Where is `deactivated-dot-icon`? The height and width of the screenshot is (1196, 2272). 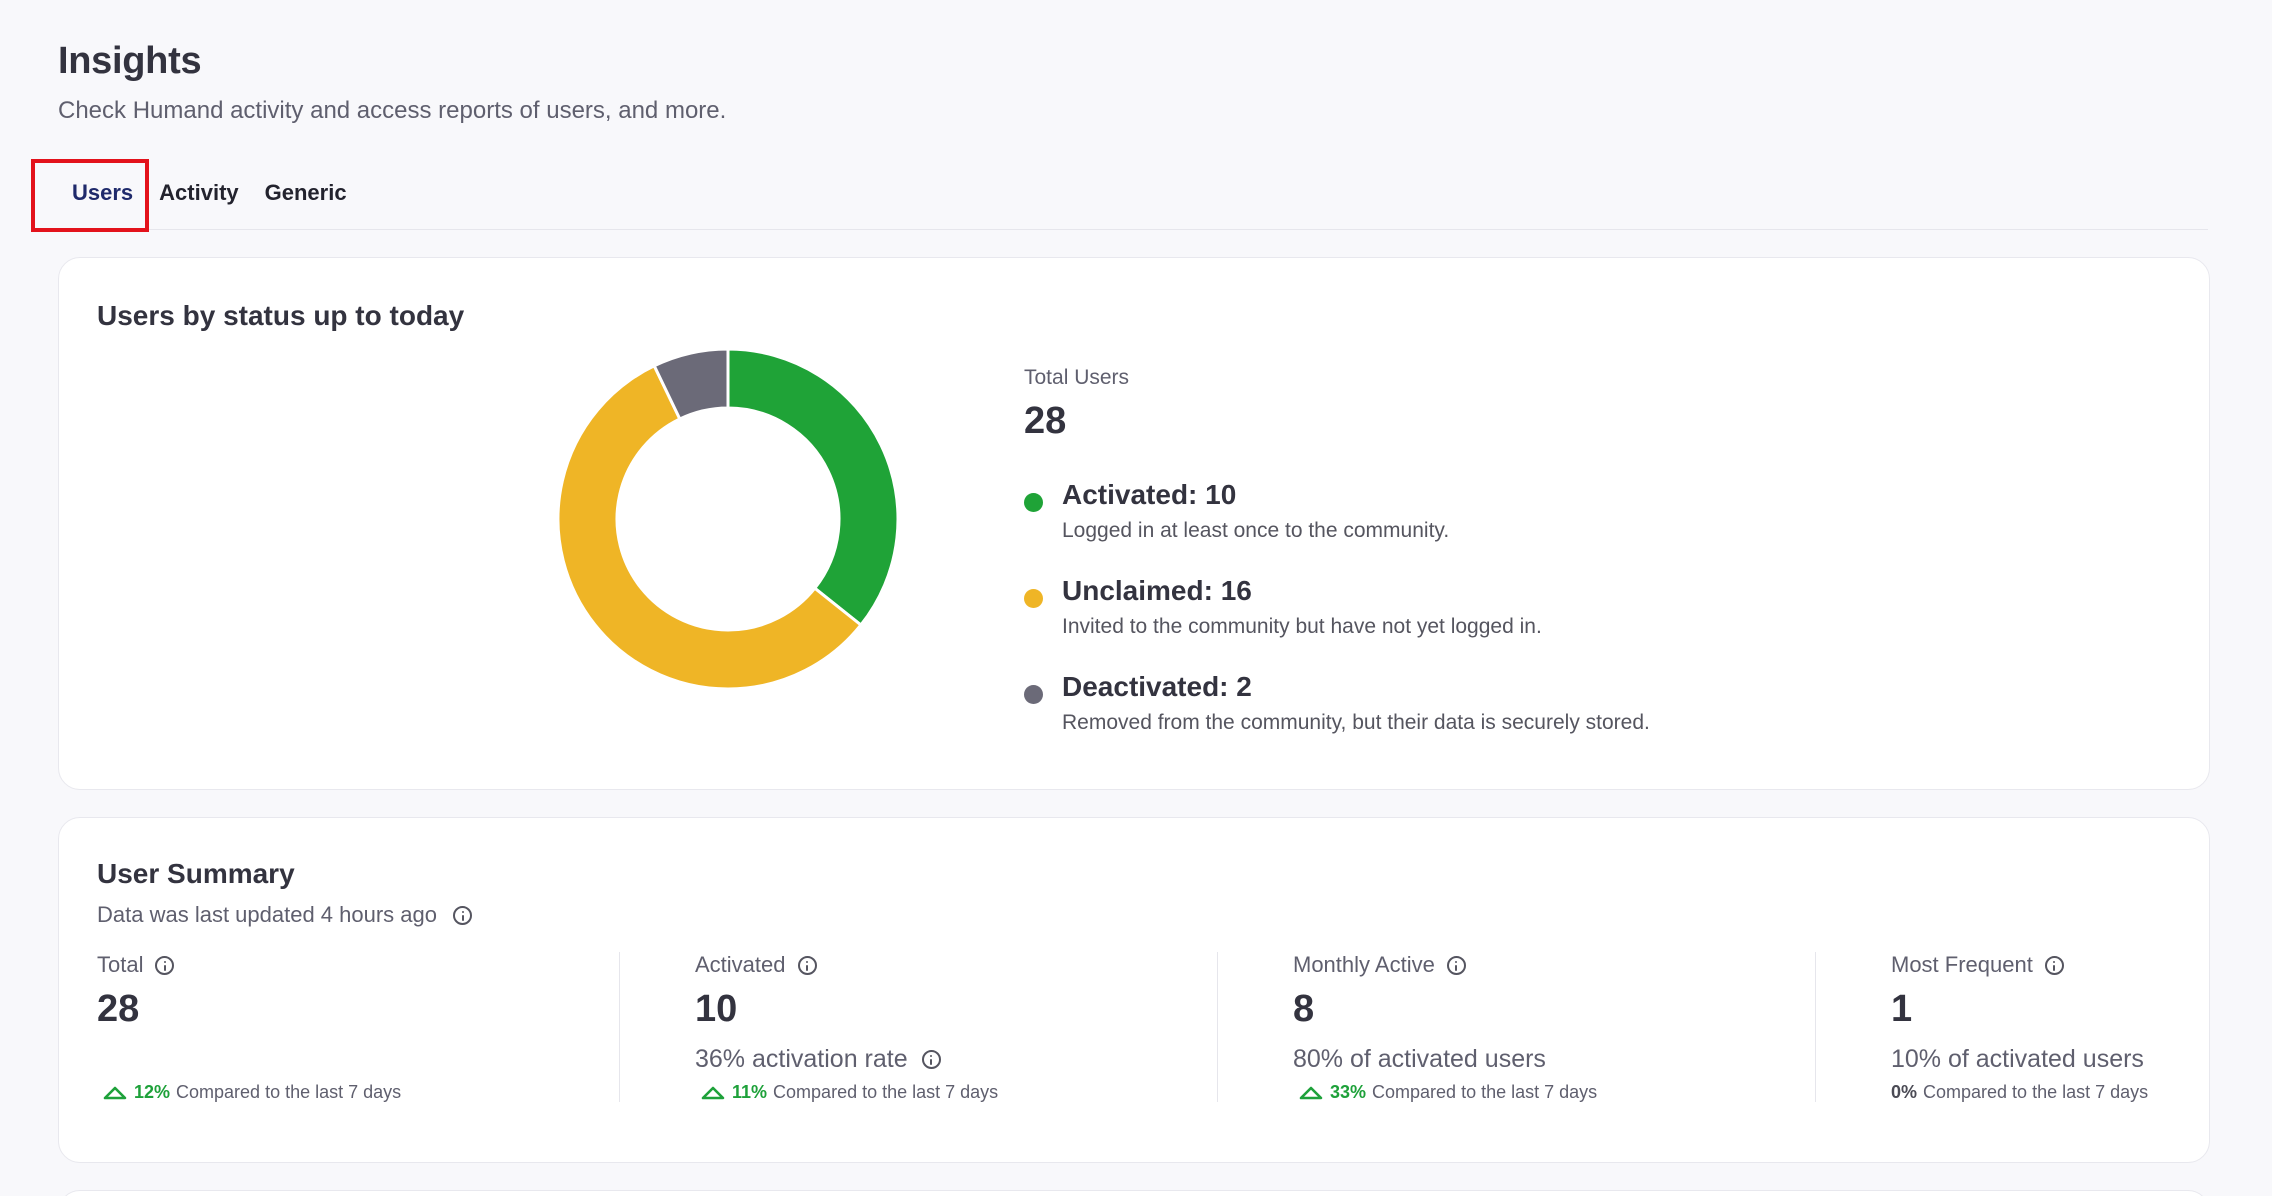
deactivated-dot-icon is located at coordinates (1033, 694).